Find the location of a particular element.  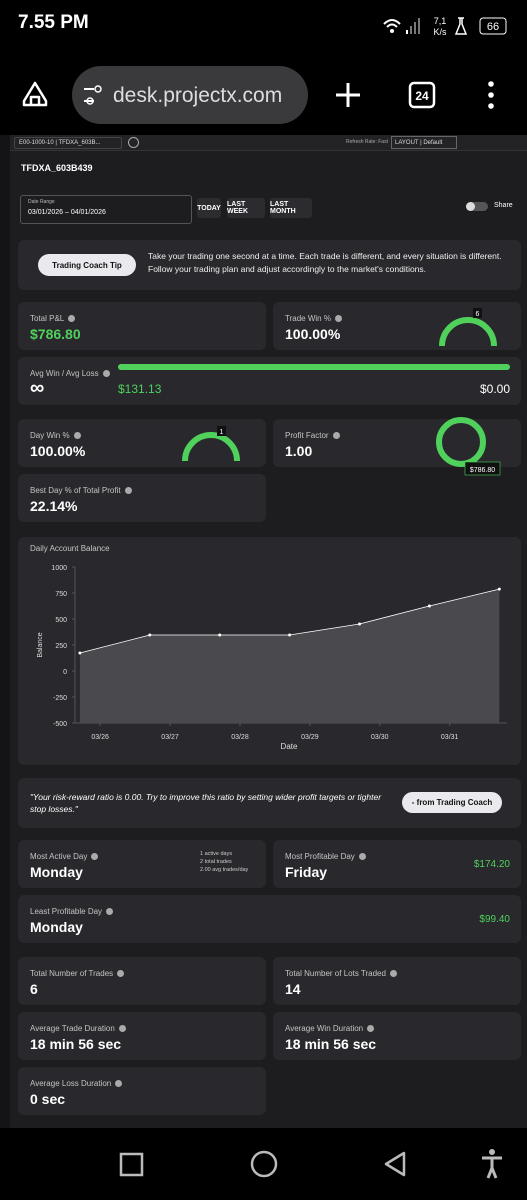

gauge: 6 is located at coordinates (468, 327).